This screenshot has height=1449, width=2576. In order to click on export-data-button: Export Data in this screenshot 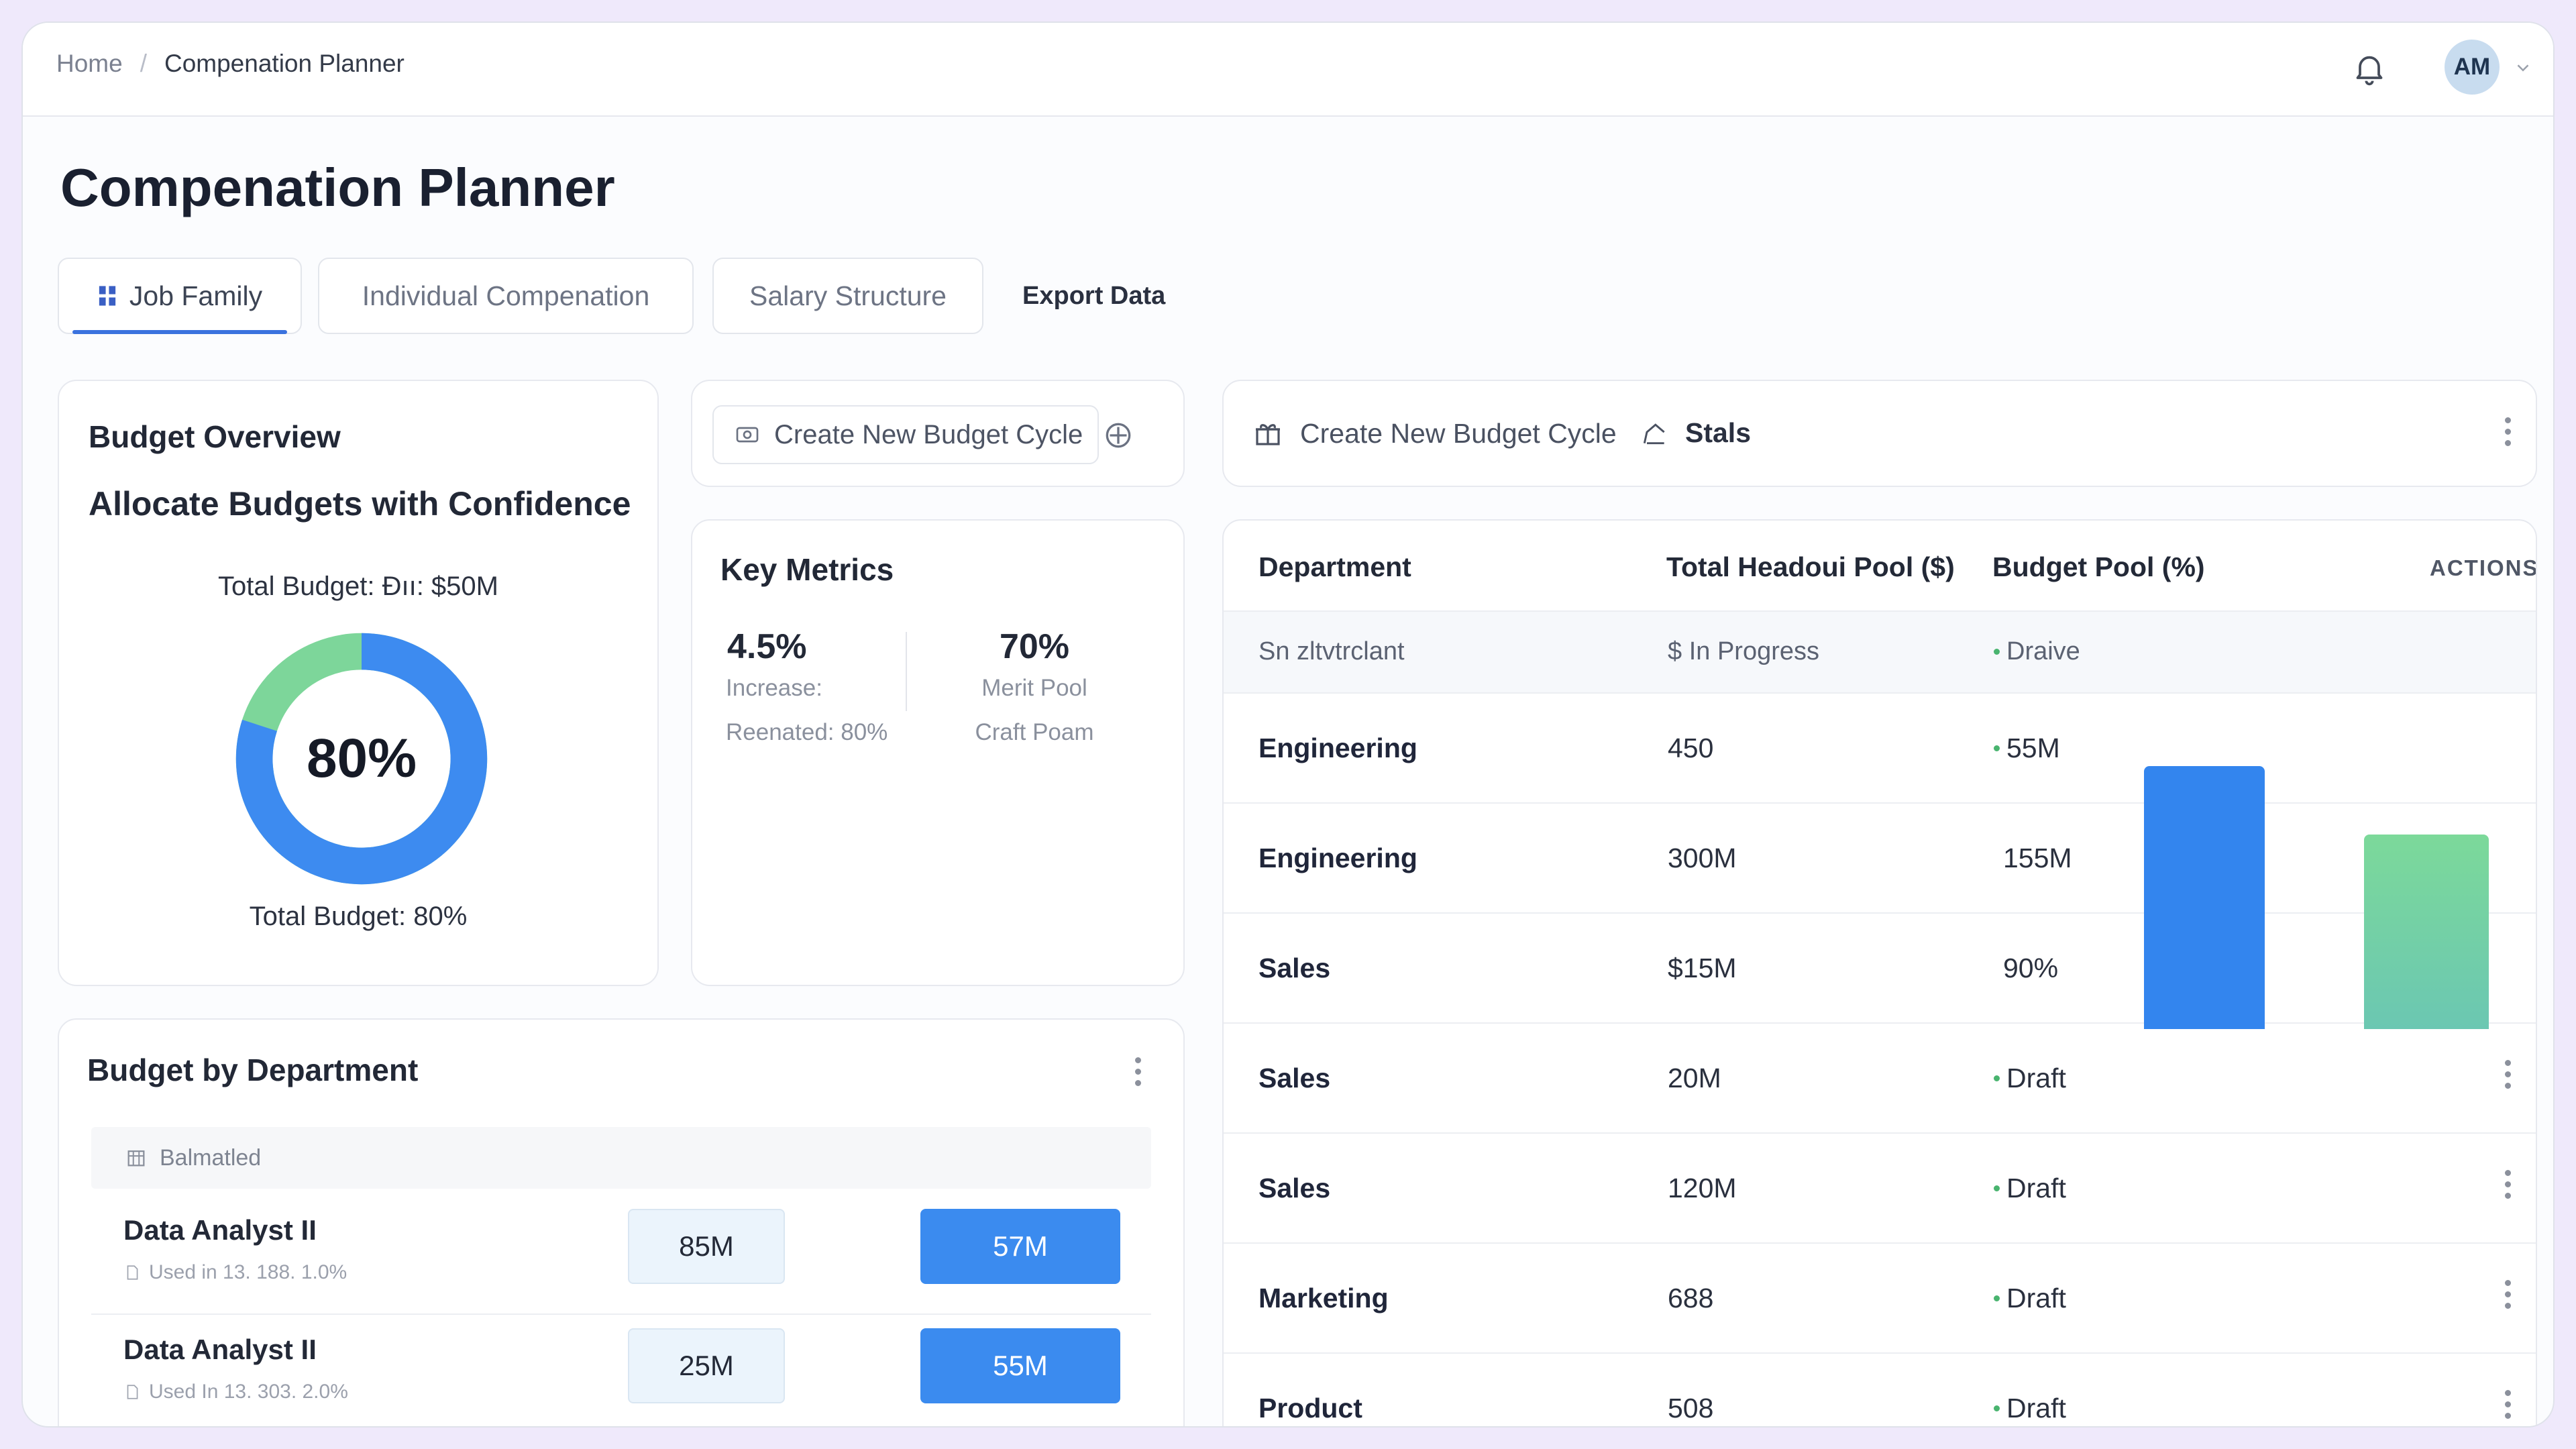, I will do `click(1094, 296)`.